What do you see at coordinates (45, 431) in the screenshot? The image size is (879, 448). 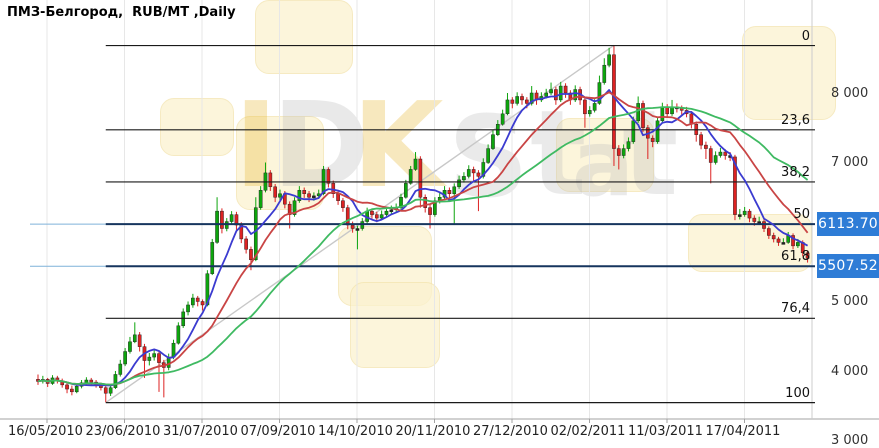 I see `x-axis-label: 16/05/2010` at bounding box center [45, 431].